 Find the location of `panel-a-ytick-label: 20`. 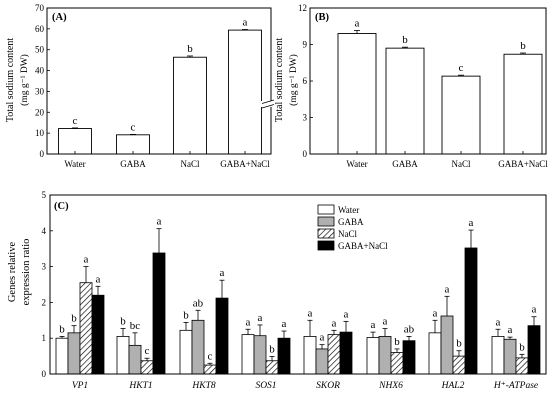

panel-a-ytick-label: 20 is located at coordinates (40, 112).